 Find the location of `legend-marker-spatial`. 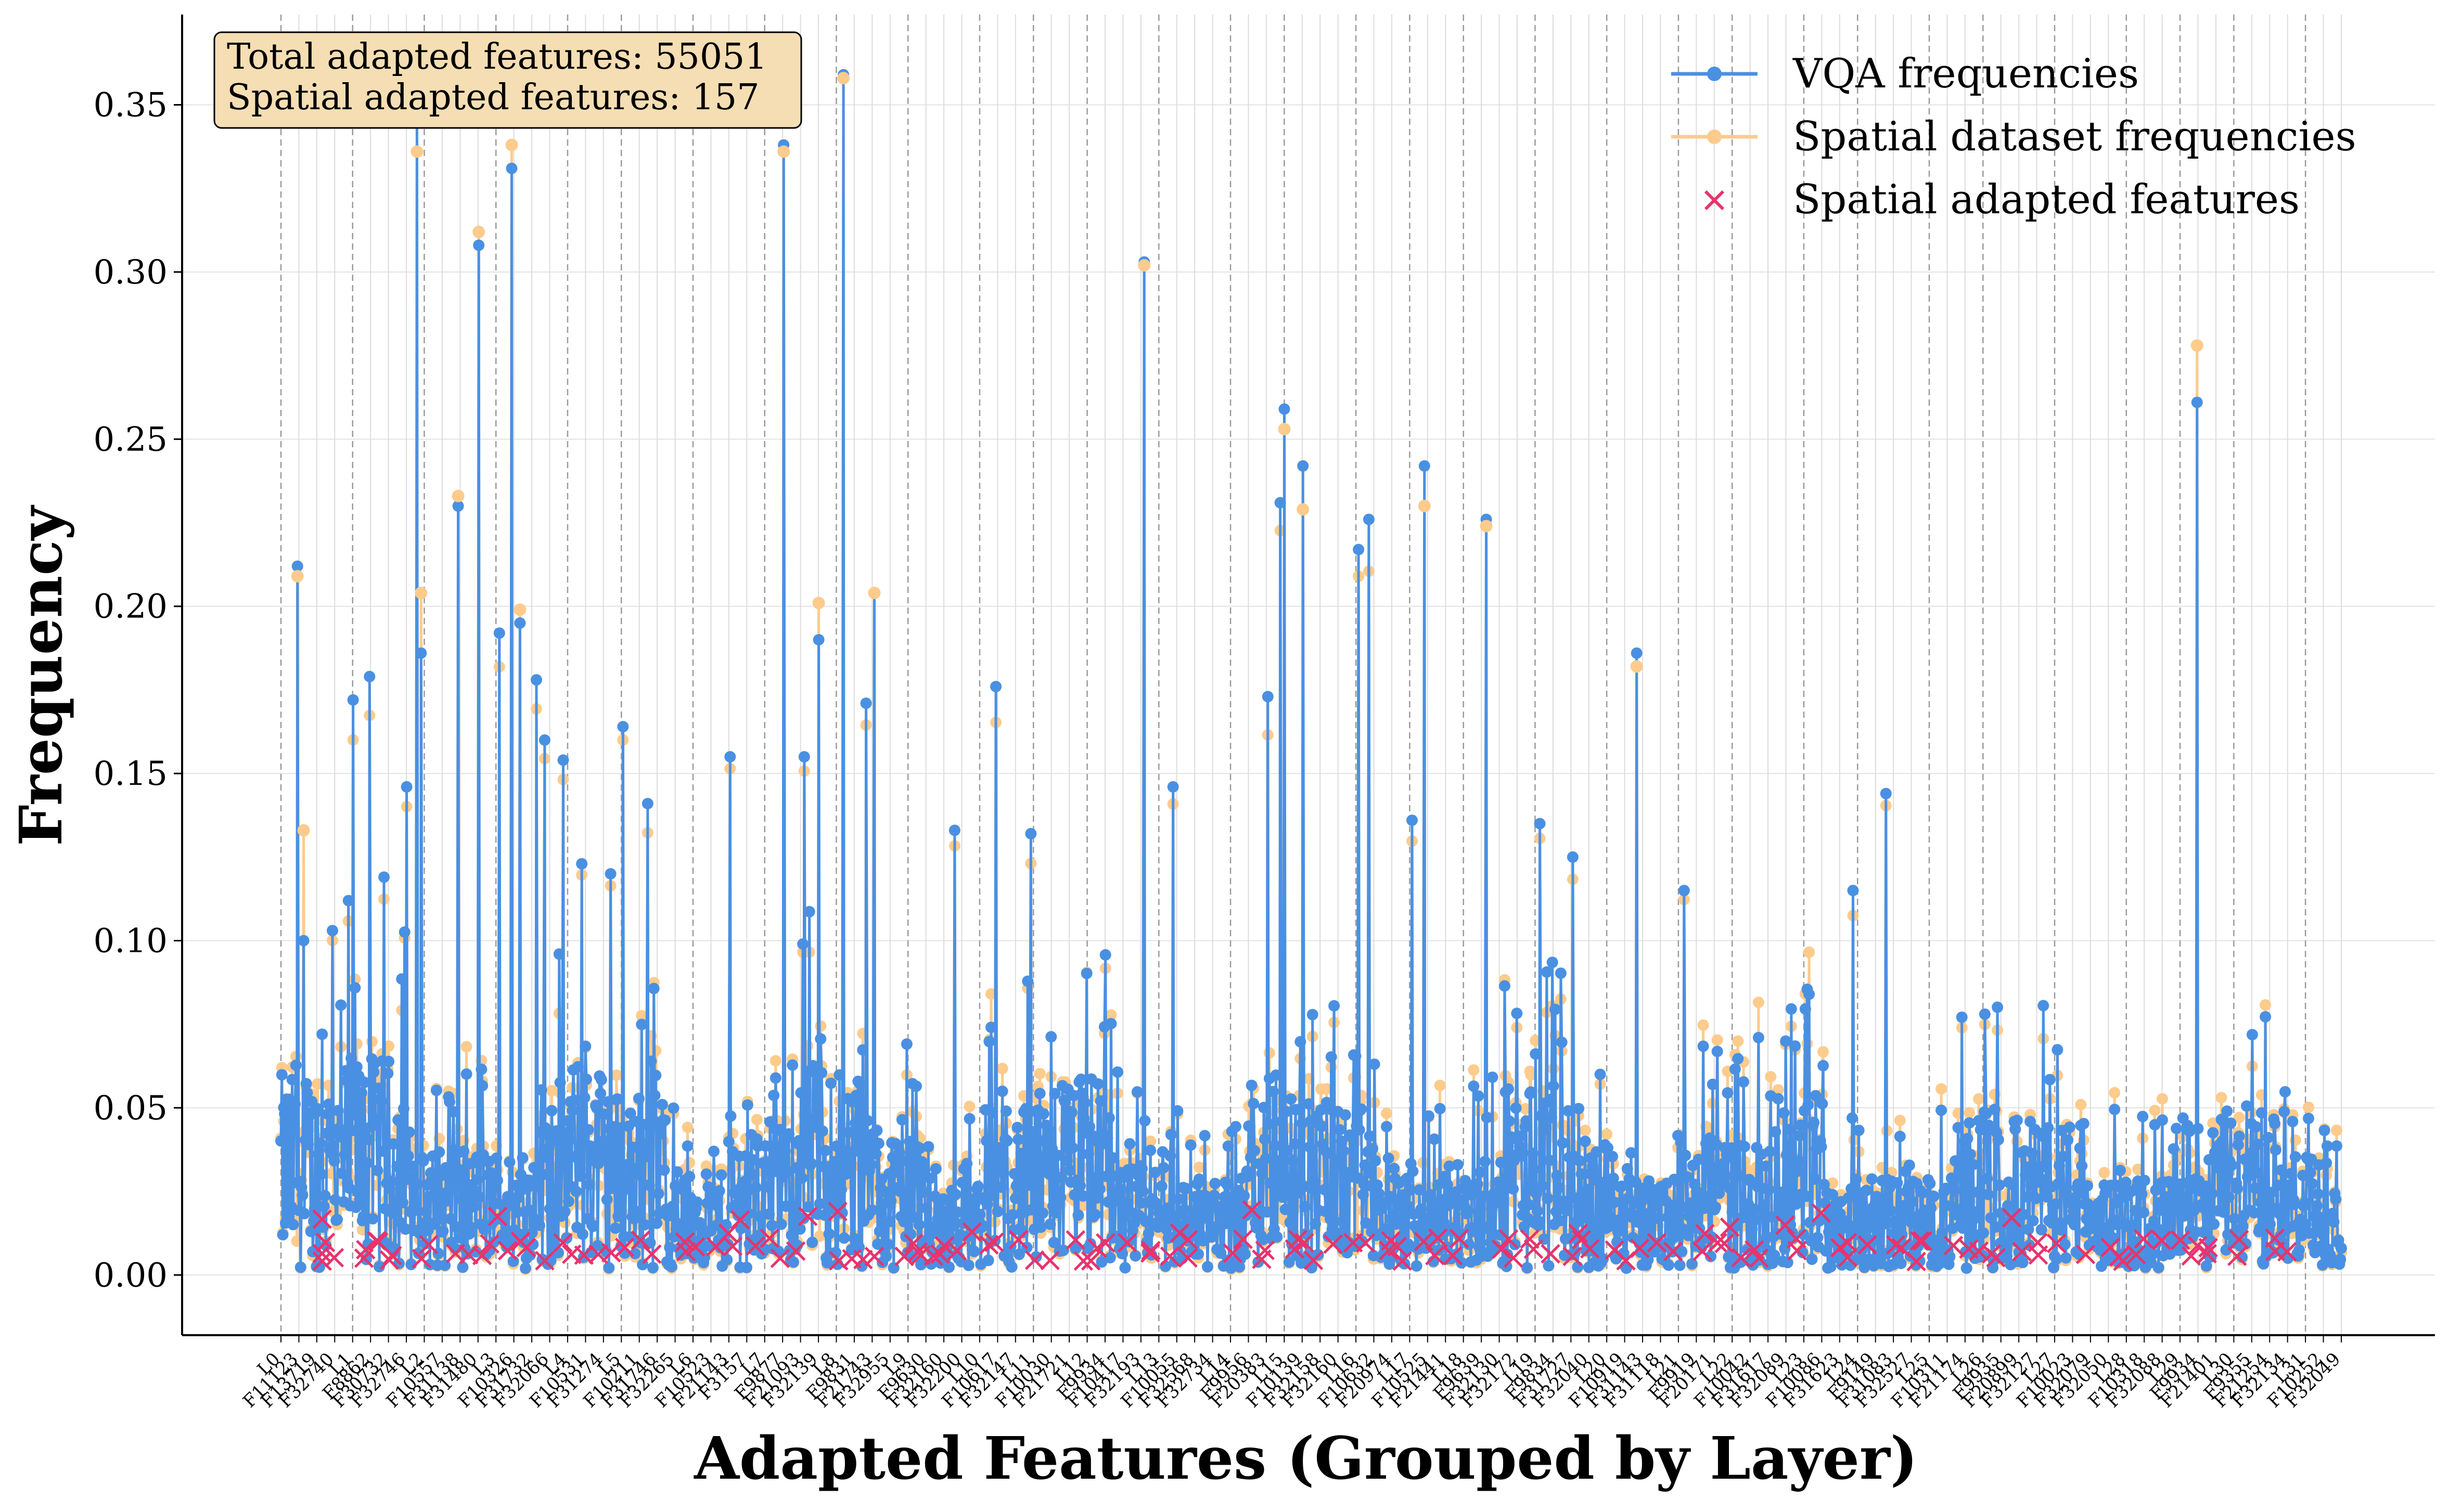

legend-marker-spatial is located at coordinates (1714, 137).